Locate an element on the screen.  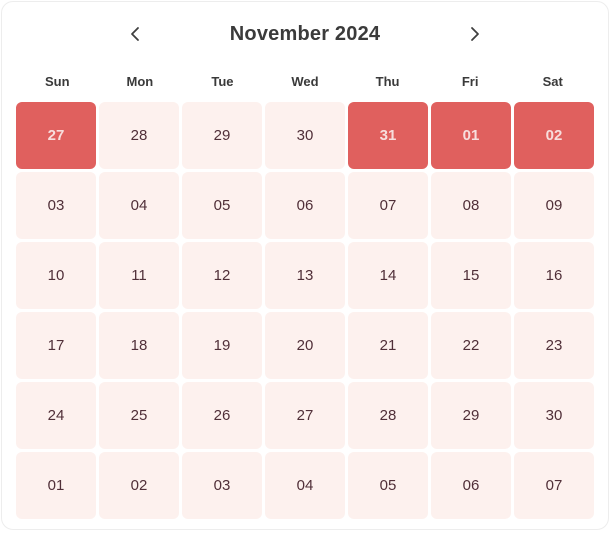
day-cell: 19 is located at coordinates (222, 345).